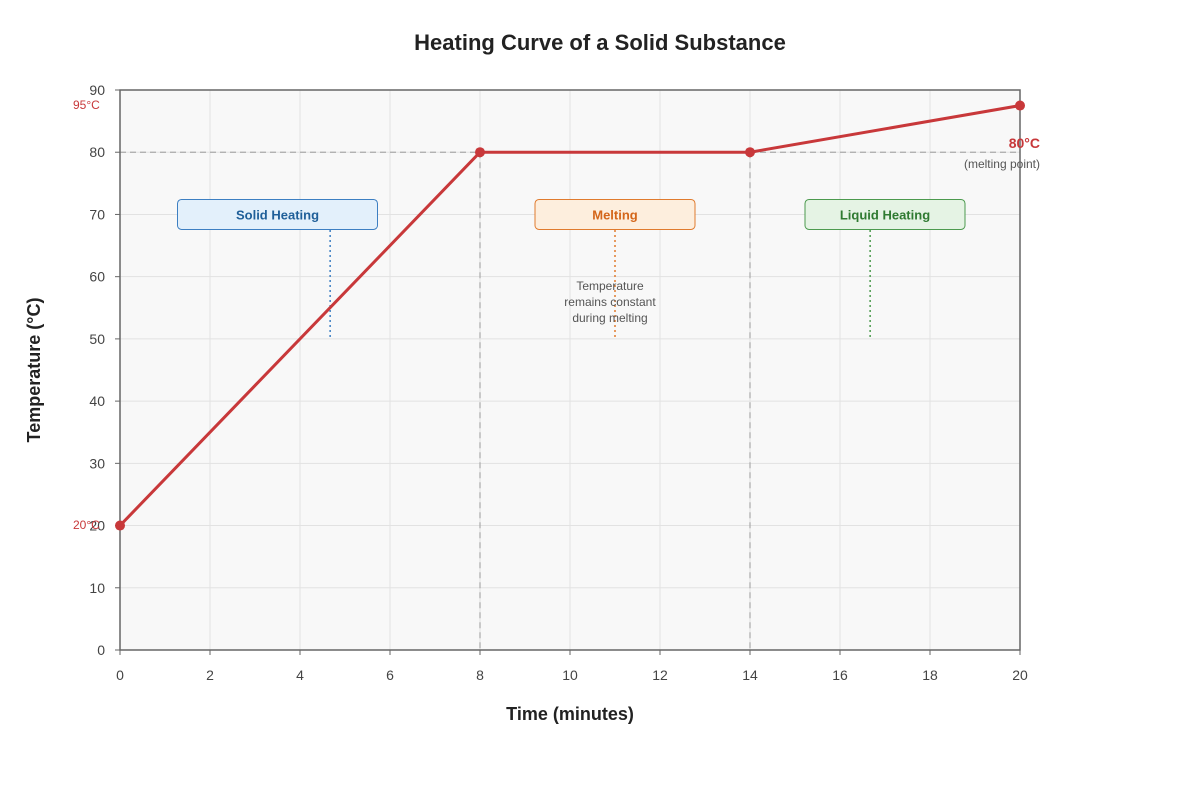 The width and height of the screenshot is (1200, 800). I want to click on y-tick-labels: 0 10 20 30 40 50 60 70 80 90, so click(97, 370).